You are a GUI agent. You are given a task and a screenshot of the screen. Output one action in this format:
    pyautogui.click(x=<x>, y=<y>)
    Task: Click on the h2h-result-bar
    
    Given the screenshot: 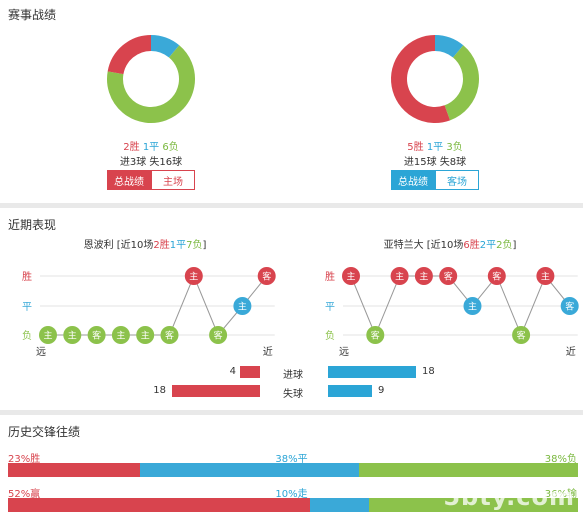 What is the action you would take?
    pyautogui.click(x=293, y=470)
    